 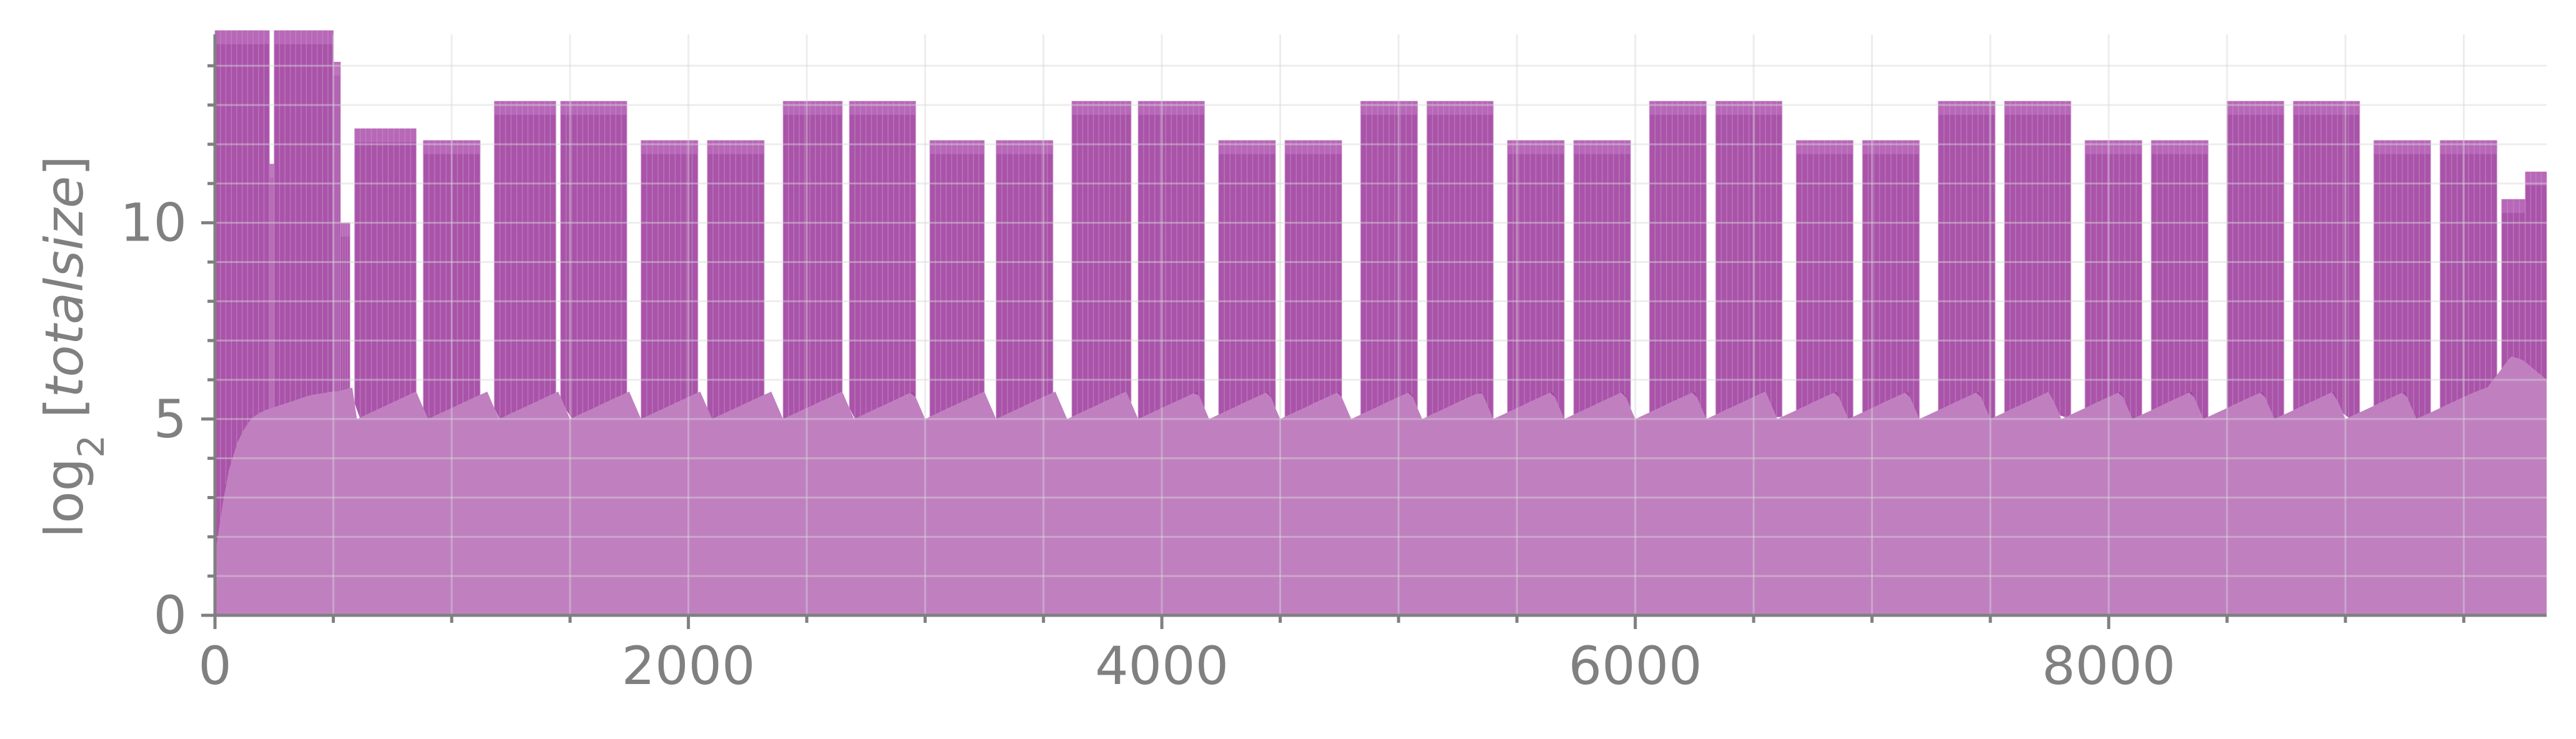 I want to click on y-tick-label: 0, so click(x=170, y=615).